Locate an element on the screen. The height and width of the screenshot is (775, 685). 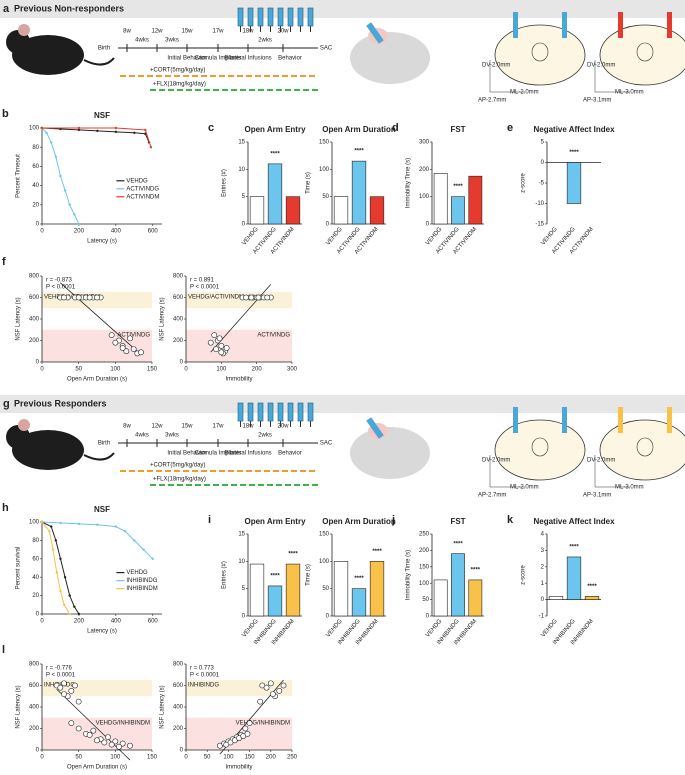
panel-letter: d is located at coordinates (395, 128).